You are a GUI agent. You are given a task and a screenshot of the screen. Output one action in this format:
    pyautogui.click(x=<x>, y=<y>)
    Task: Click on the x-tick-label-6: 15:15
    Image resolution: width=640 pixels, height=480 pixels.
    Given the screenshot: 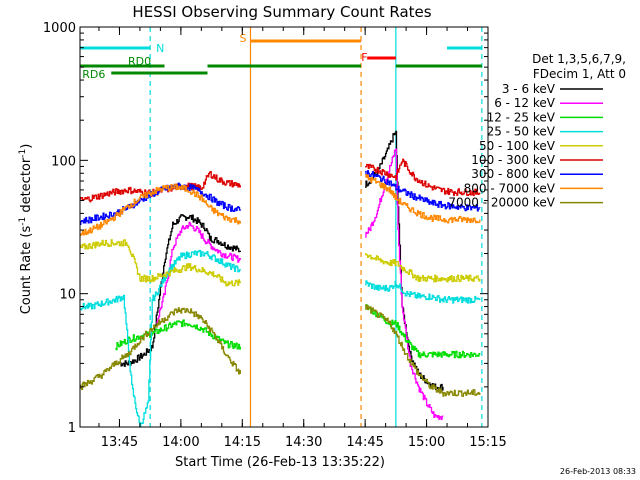 What is the action you would take?
    pyautogui.click(x=487, y=442)
    